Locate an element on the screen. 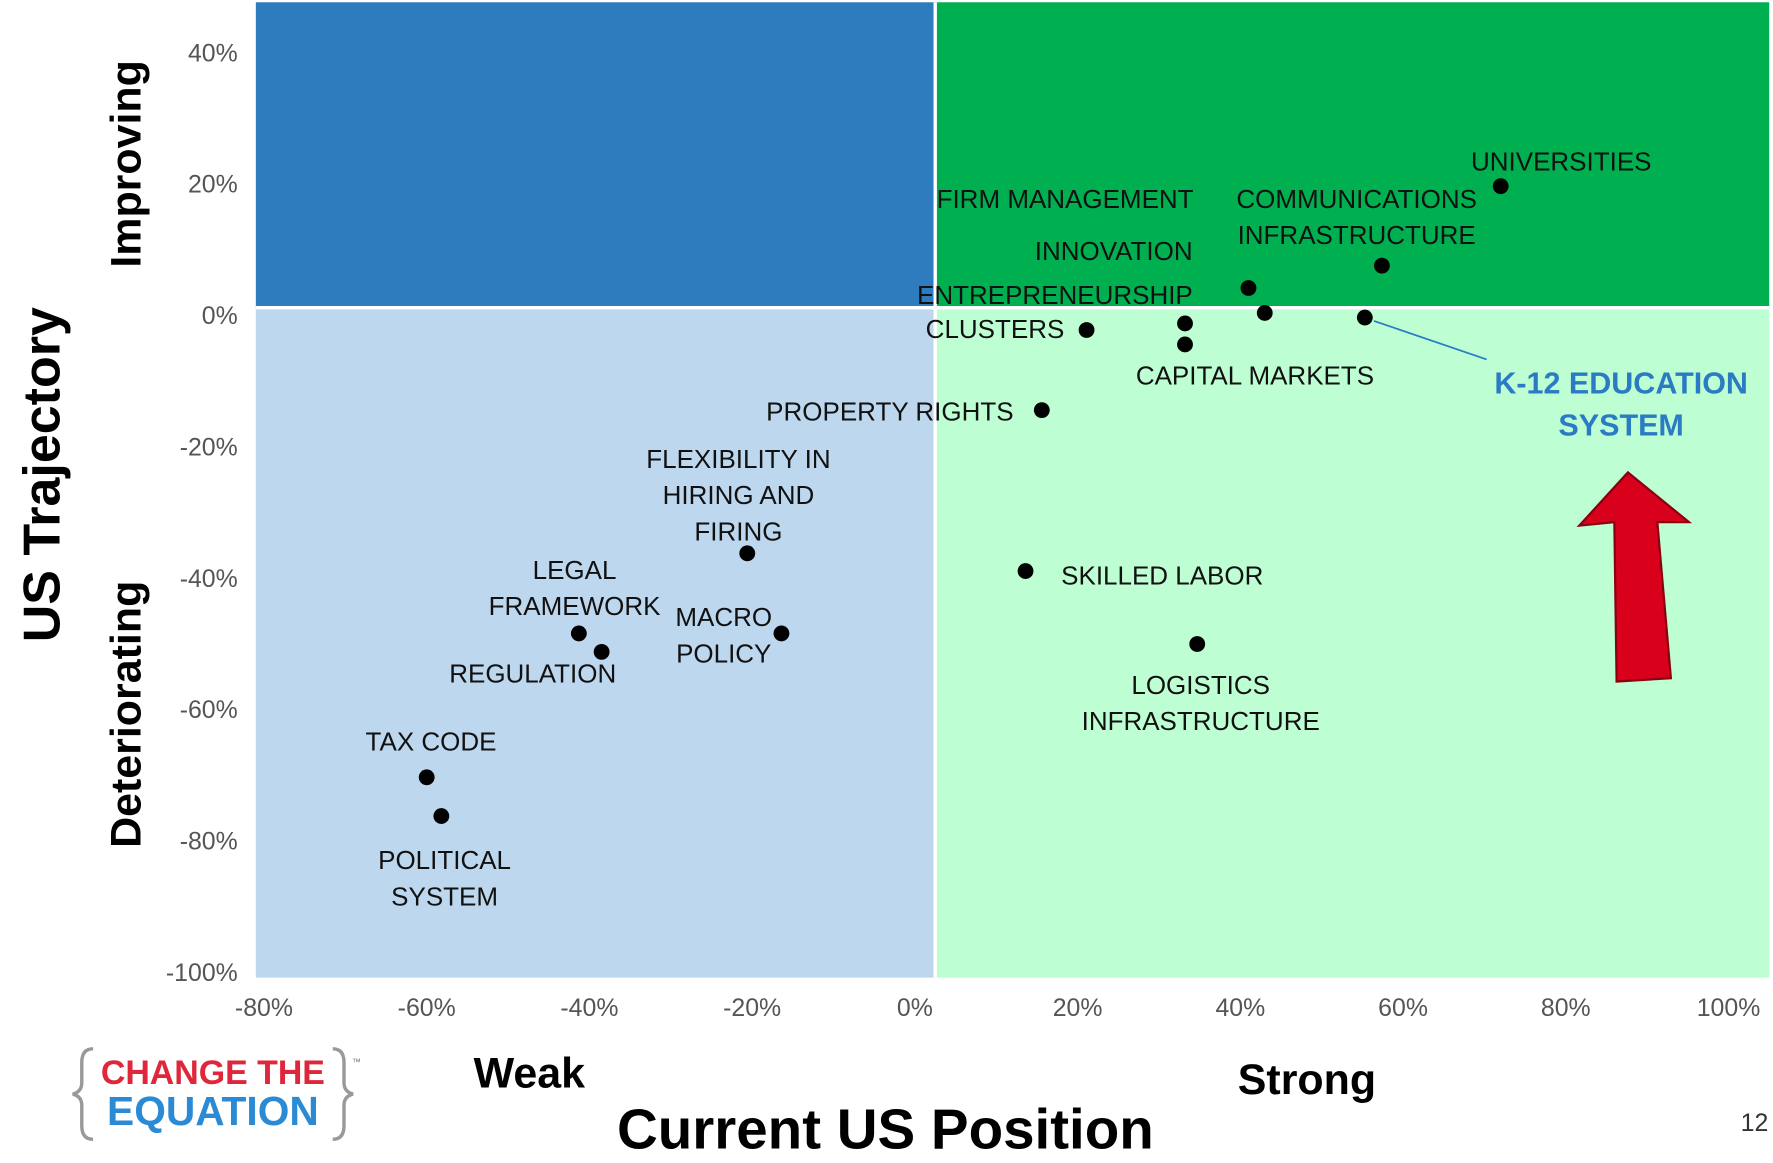 The image size is (1773, 1163). logo-text: EQUATION is located at coordinates (213, 1111).